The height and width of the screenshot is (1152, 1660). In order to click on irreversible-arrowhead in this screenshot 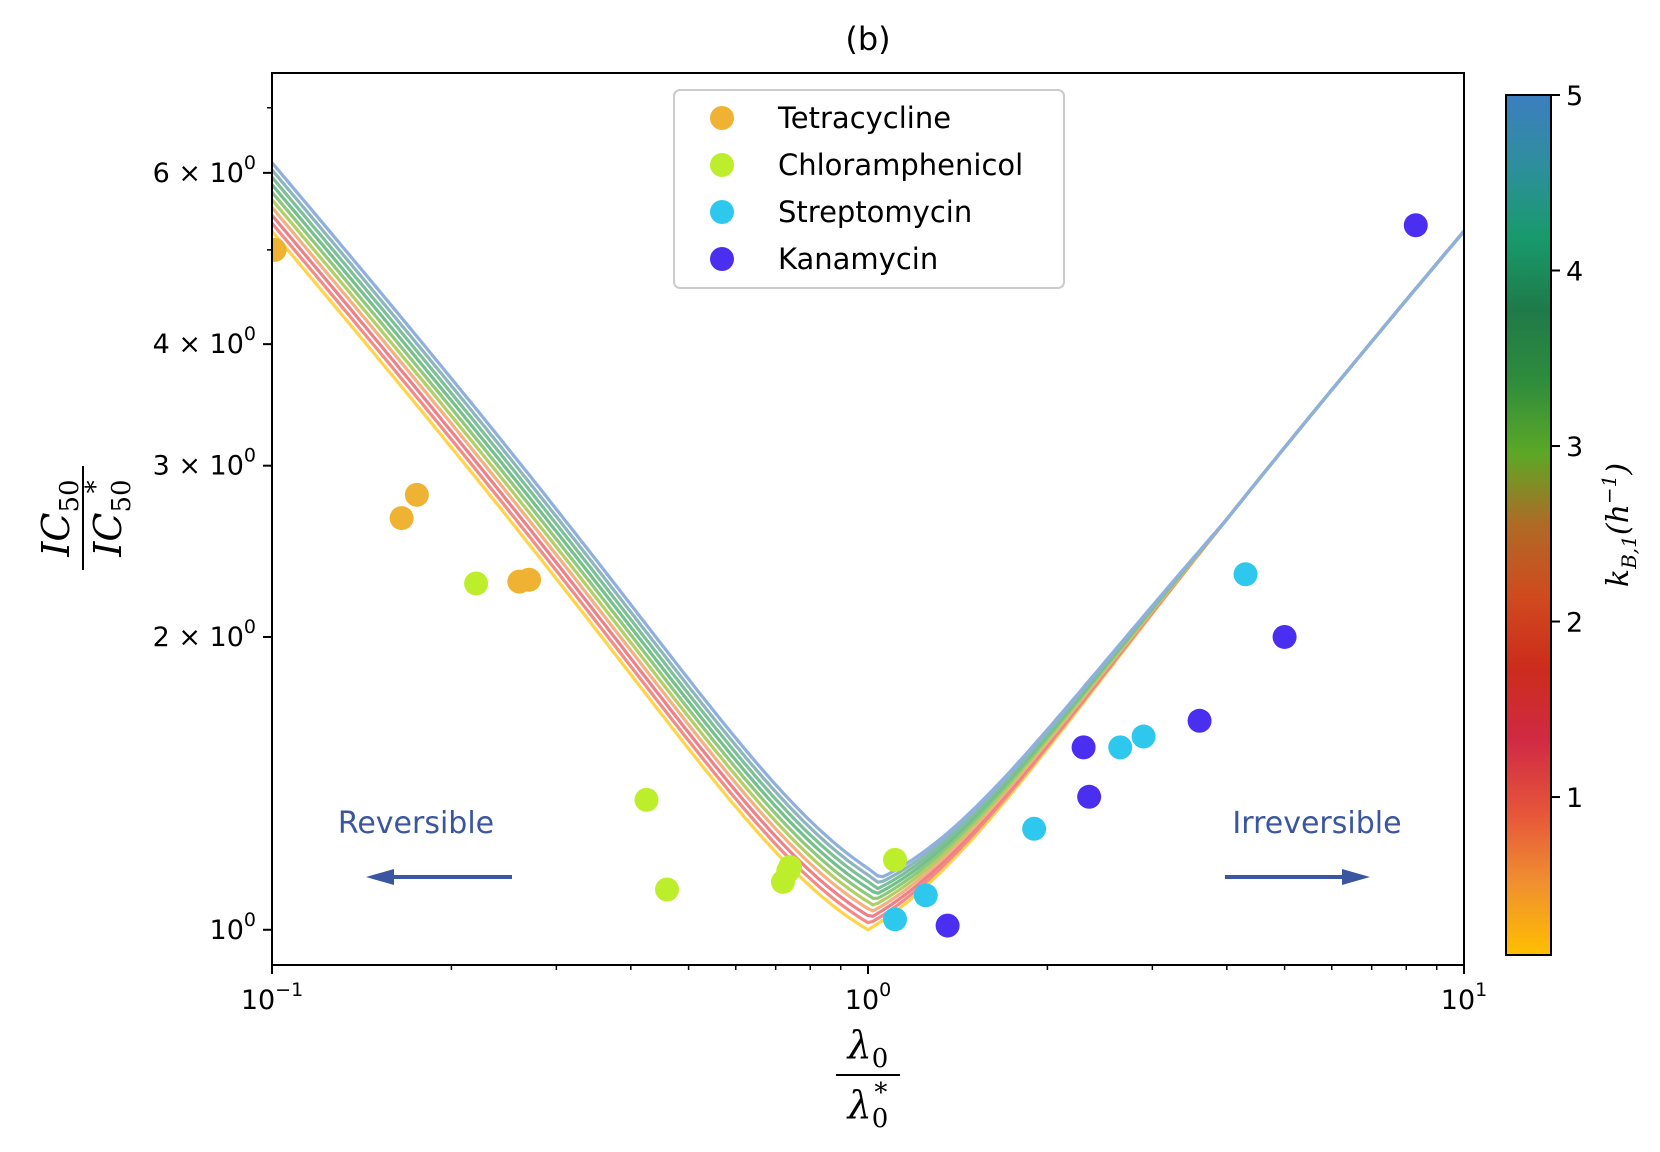, I will do `click(1356, 877)`.